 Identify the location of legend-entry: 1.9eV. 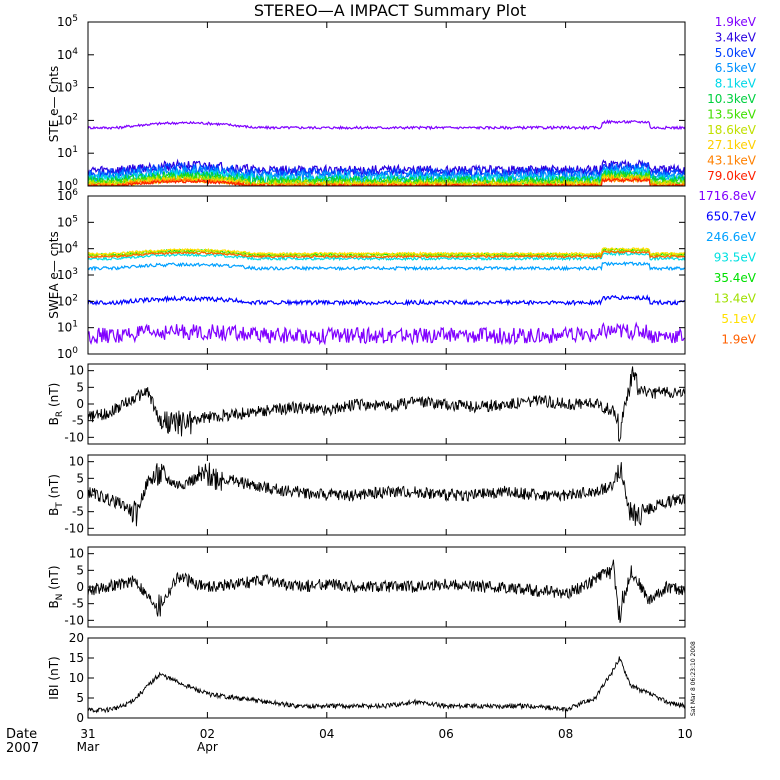
(738, 340).